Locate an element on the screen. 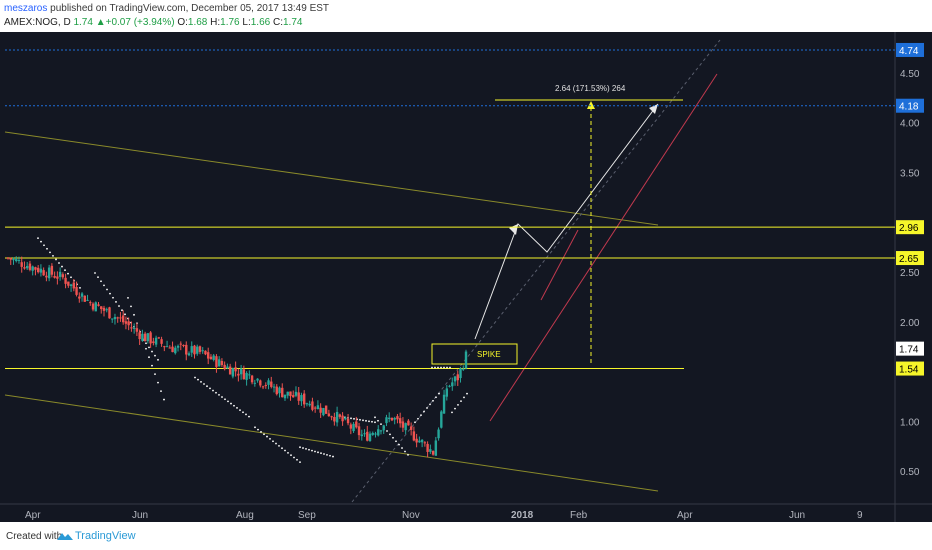 The image size is (932, 550). channel-lower-line is located at coordinates (331, 443).